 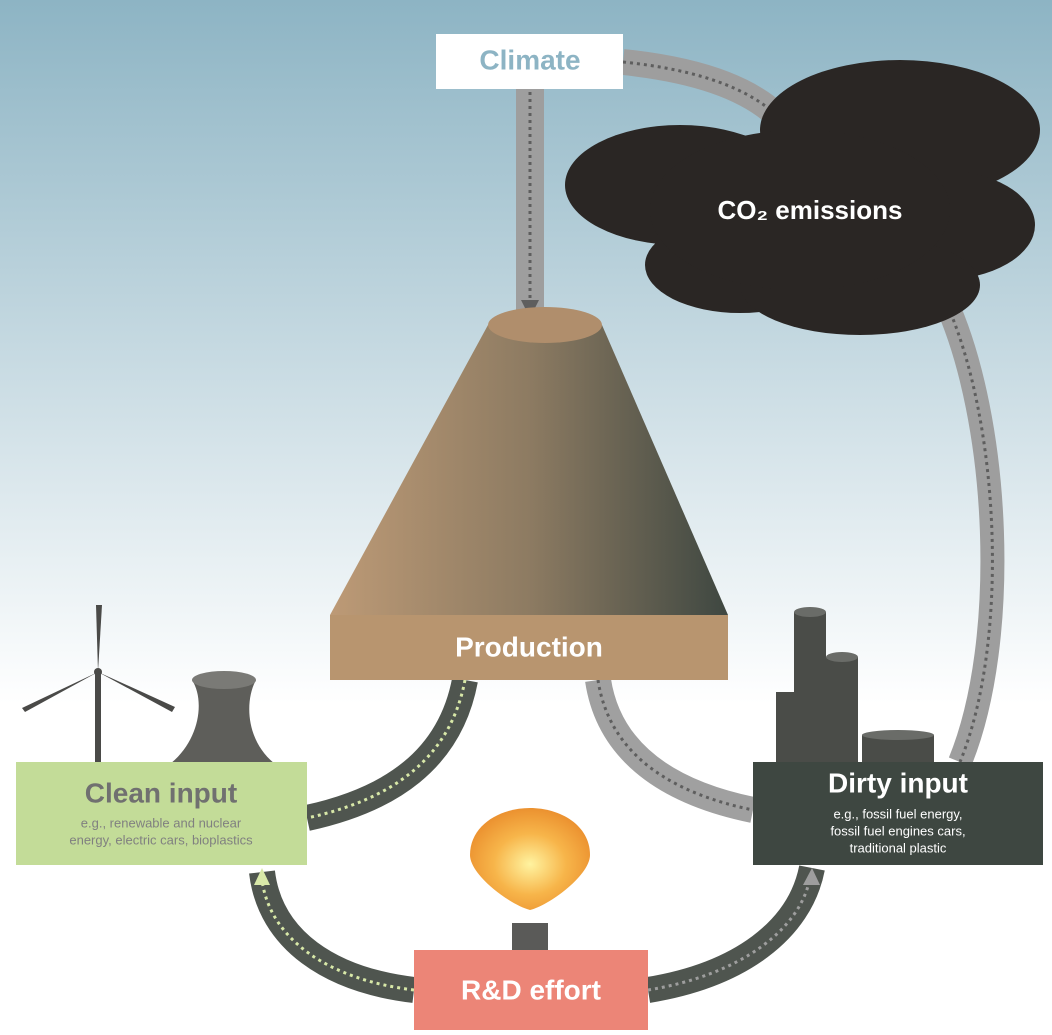 What do you see at coordinates (530, 937) in the screenshot?
I see `bulb-base` at bounding box center [530, 937].